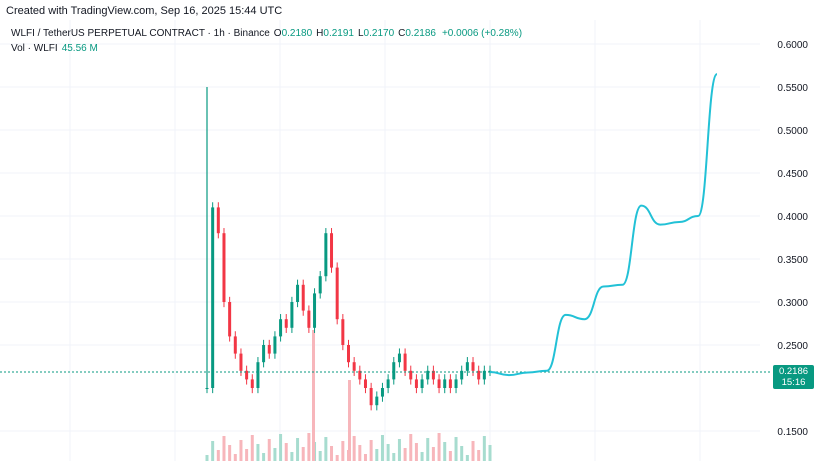 Image resolution: width=829 pixels, height=461 pixels. I want to click on last-price-badge: 0.2186 15:16, so click(793, 377).